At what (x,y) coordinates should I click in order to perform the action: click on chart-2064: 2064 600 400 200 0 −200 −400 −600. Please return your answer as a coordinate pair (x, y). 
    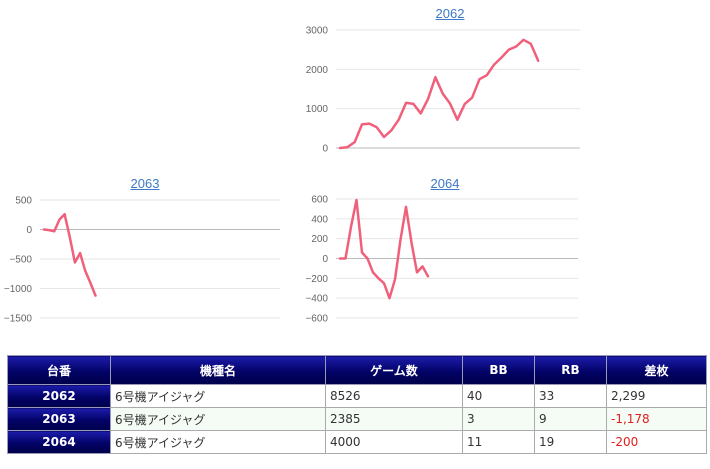
    Looking at the image, I should click on (445, 250).